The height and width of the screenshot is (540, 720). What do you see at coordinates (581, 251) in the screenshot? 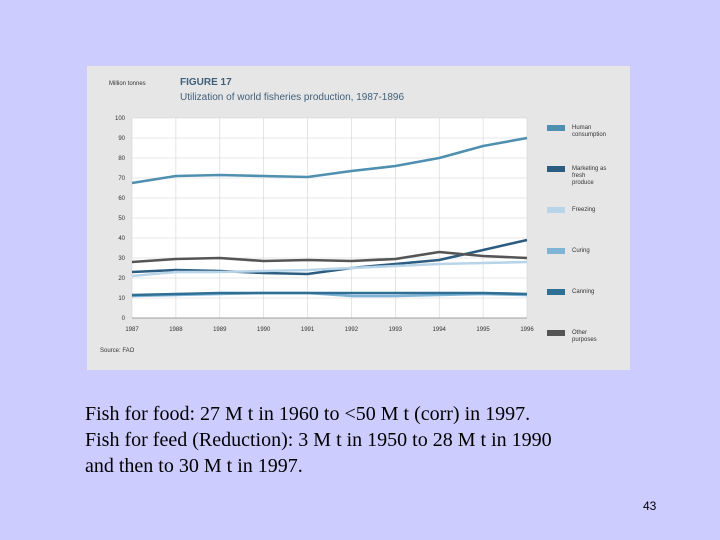
I see `legend-label-3: Curing` at bounding box center [581, 251].